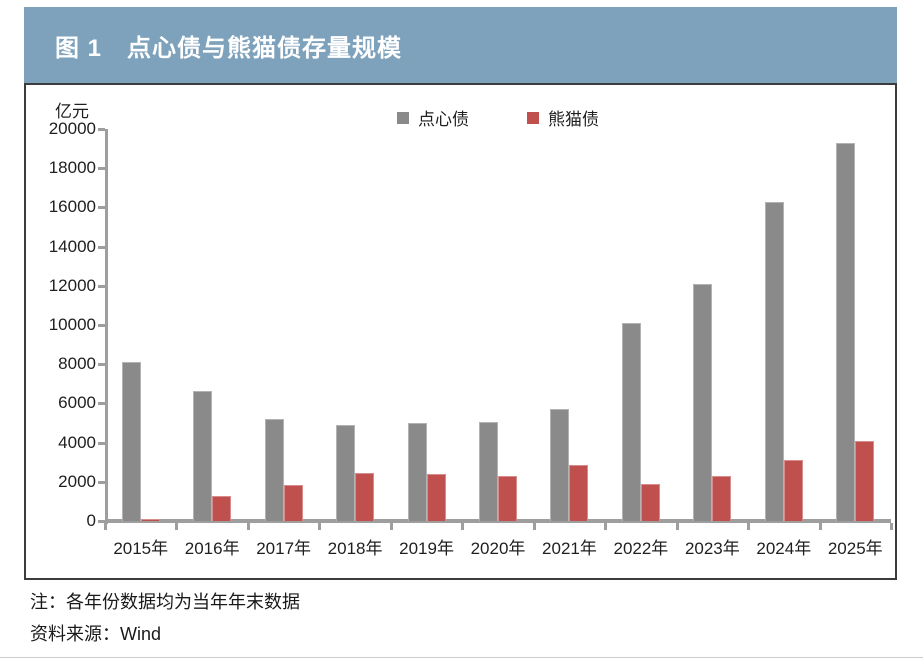 The width and height of the screenshot is (923, 659). What do you see at coordinates (72, 285) in the screenshot?
I see `y-tick-label: 12000` at bounding box center [72, 285].